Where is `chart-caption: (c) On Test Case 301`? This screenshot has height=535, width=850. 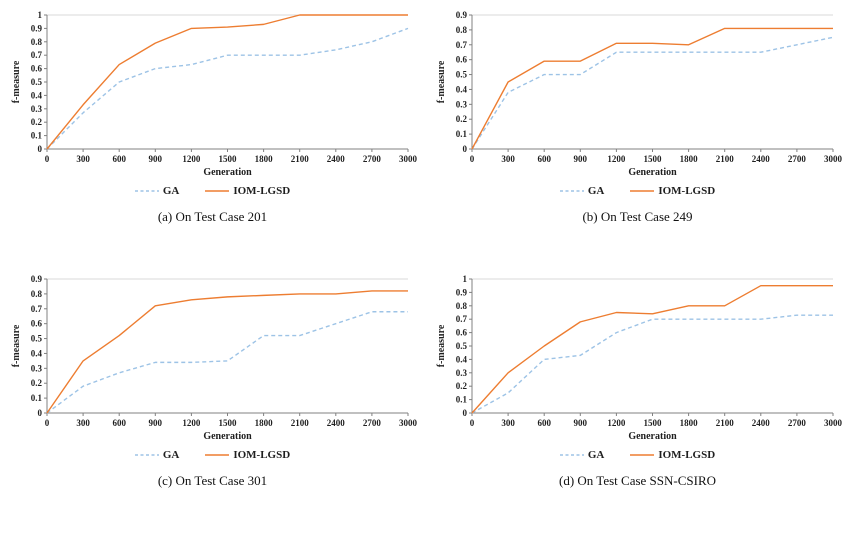 chart-caption: (c) On Test Case 301 is located at coordinates (212, 480).